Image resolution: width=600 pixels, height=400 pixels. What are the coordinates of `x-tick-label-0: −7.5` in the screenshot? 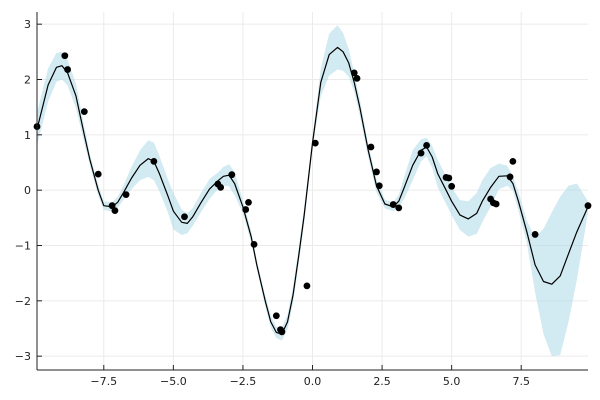 It's located at (103, 381).